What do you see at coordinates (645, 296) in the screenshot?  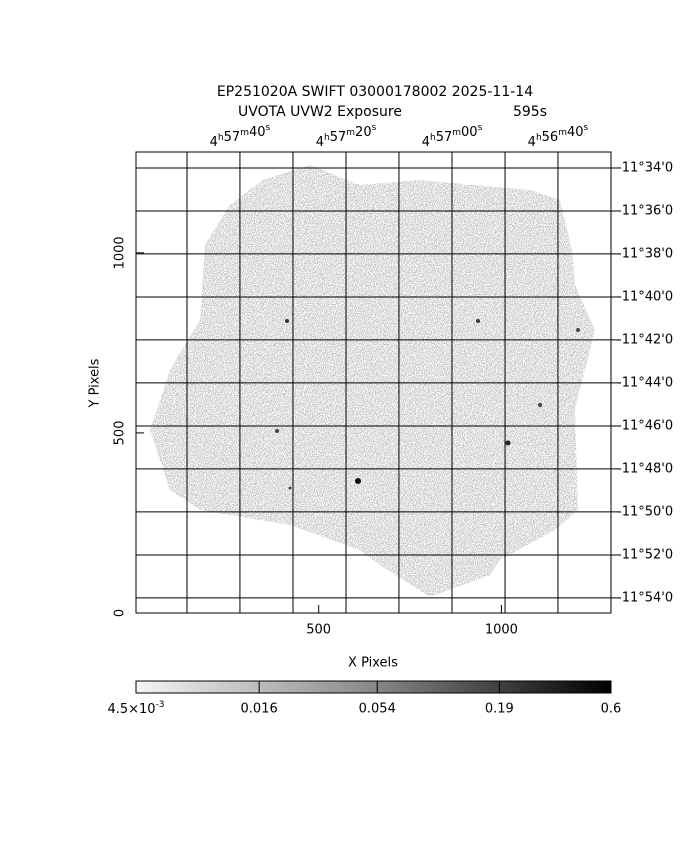 I see `dec-tick-label: -11°40'0` at bounding box center [645, 296].